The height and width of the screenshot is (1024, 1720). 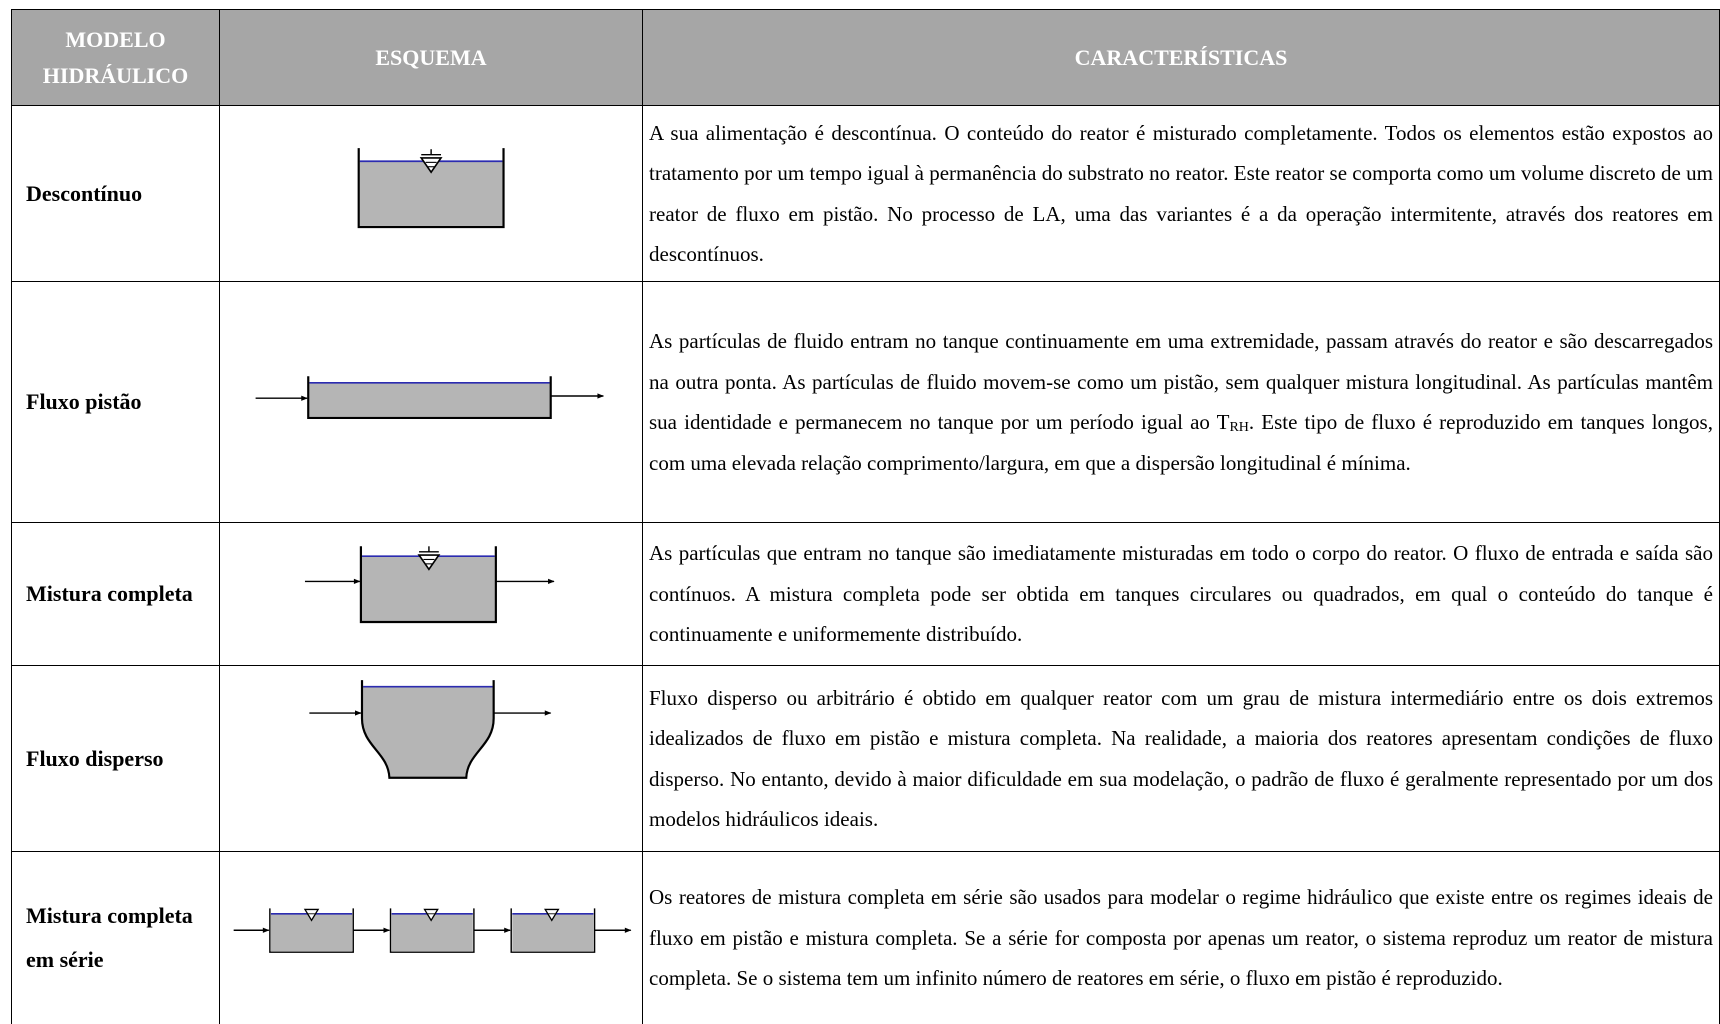 I want to click on header-cell: ESQUEMA, so click(x=431, y=57).